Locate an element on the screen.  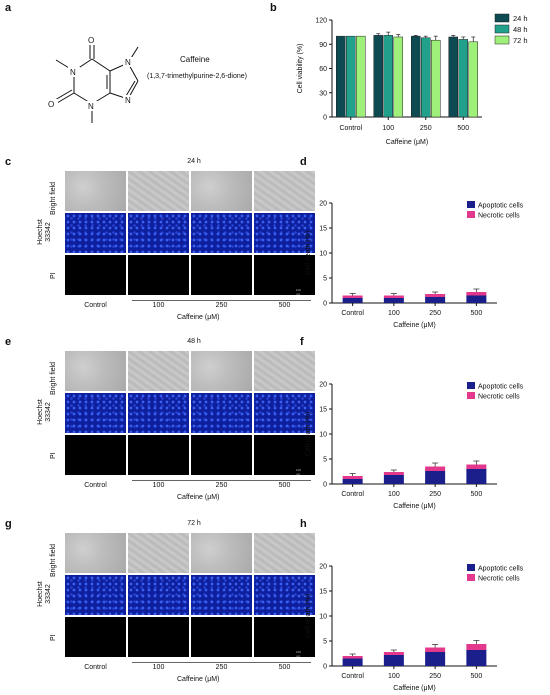
y-tick-label: 120 is located at coordinates (321, 21).